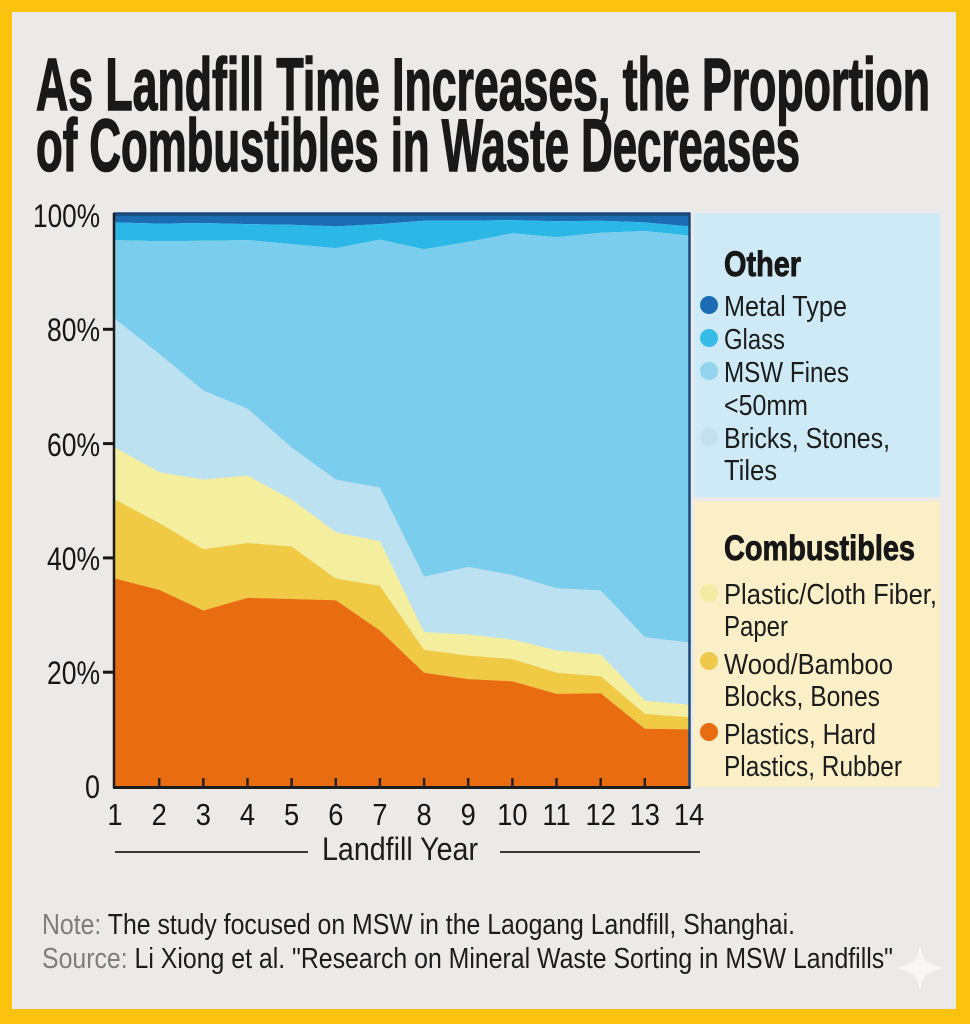  What do you see at coordinates (291, 815) in the screenshot?
I see `svg-text: 5` at bounding box center [291, 815].